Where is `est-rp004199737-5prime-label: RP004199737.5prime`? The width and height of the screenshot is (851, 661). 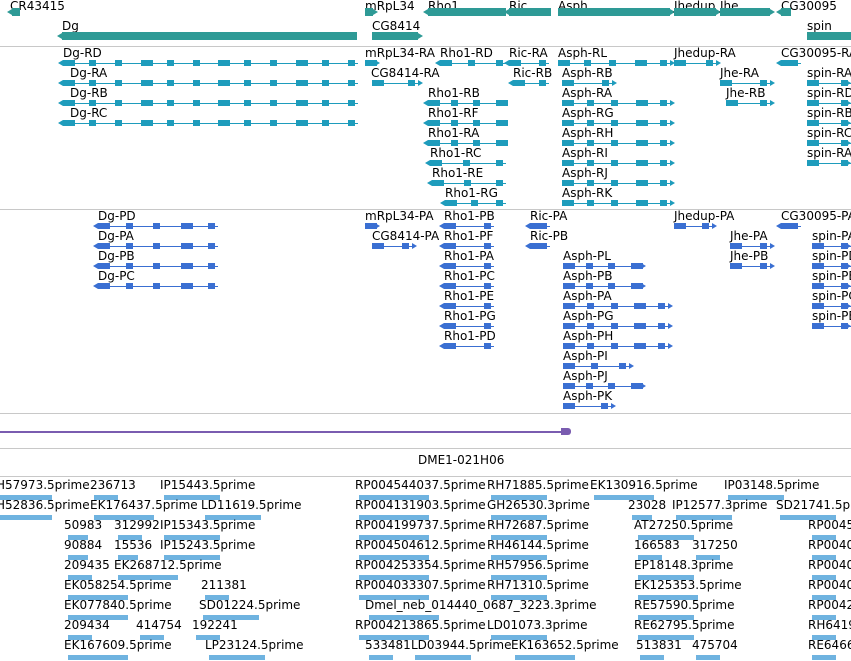 est-rp004199737-5prime-label: RP004199737.5prime is located at coordinates (420, 525).